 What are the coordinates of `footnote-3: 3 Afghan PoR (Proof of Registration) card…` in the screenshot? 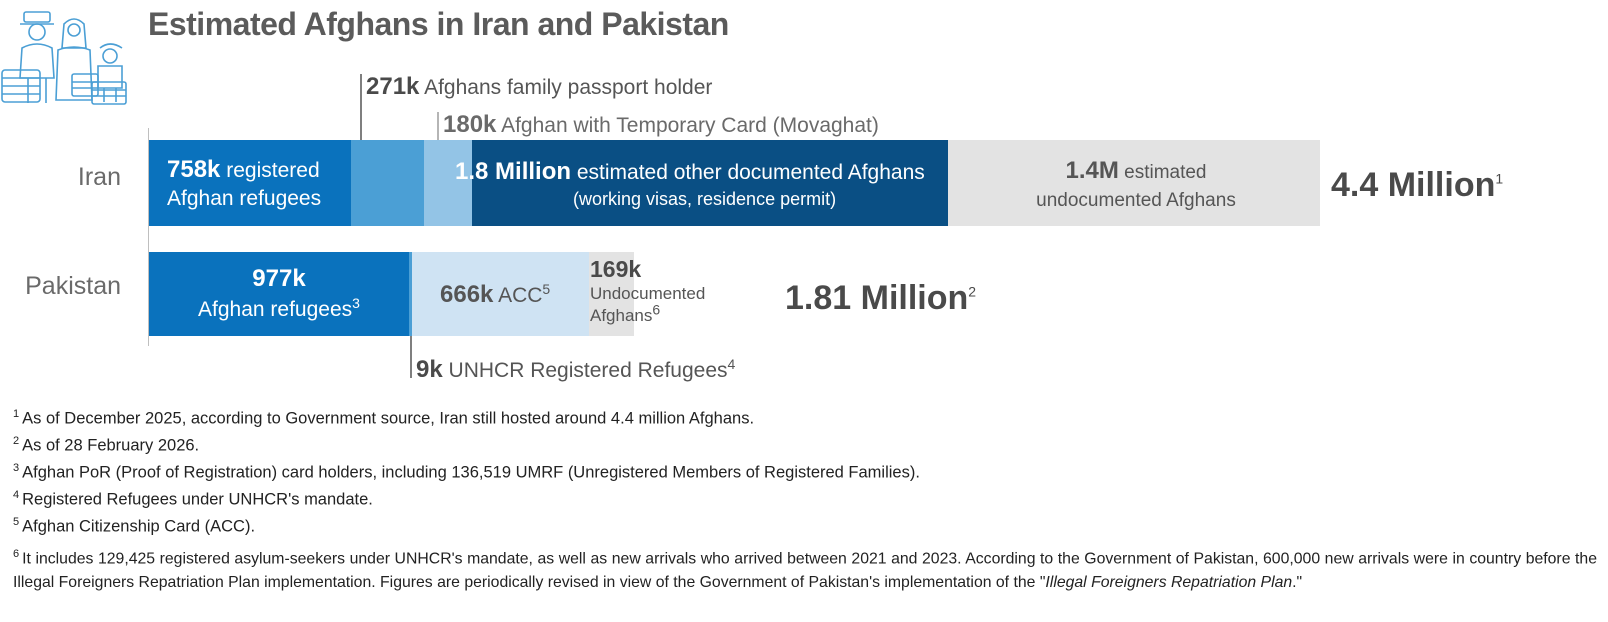 It's located at (466, 472).